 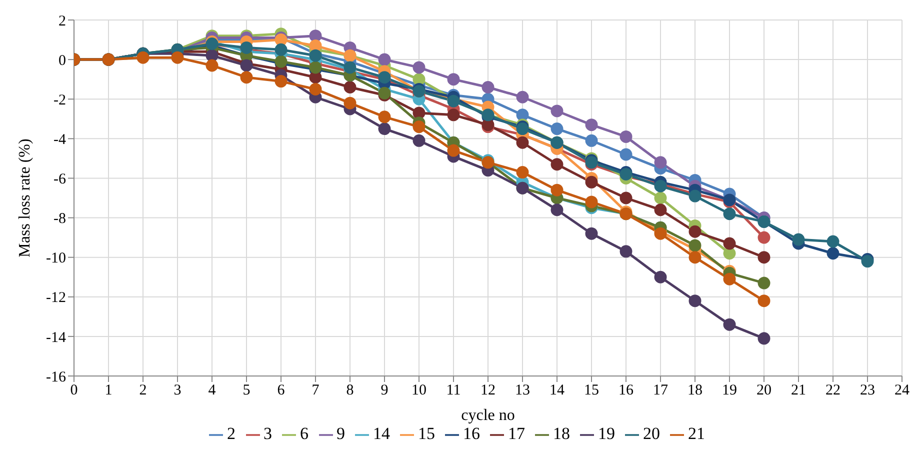 What do you see at coordinates (350, 390) in the screenshot?
I see `x-tick-label: 8` at bounding box center [350, 390].